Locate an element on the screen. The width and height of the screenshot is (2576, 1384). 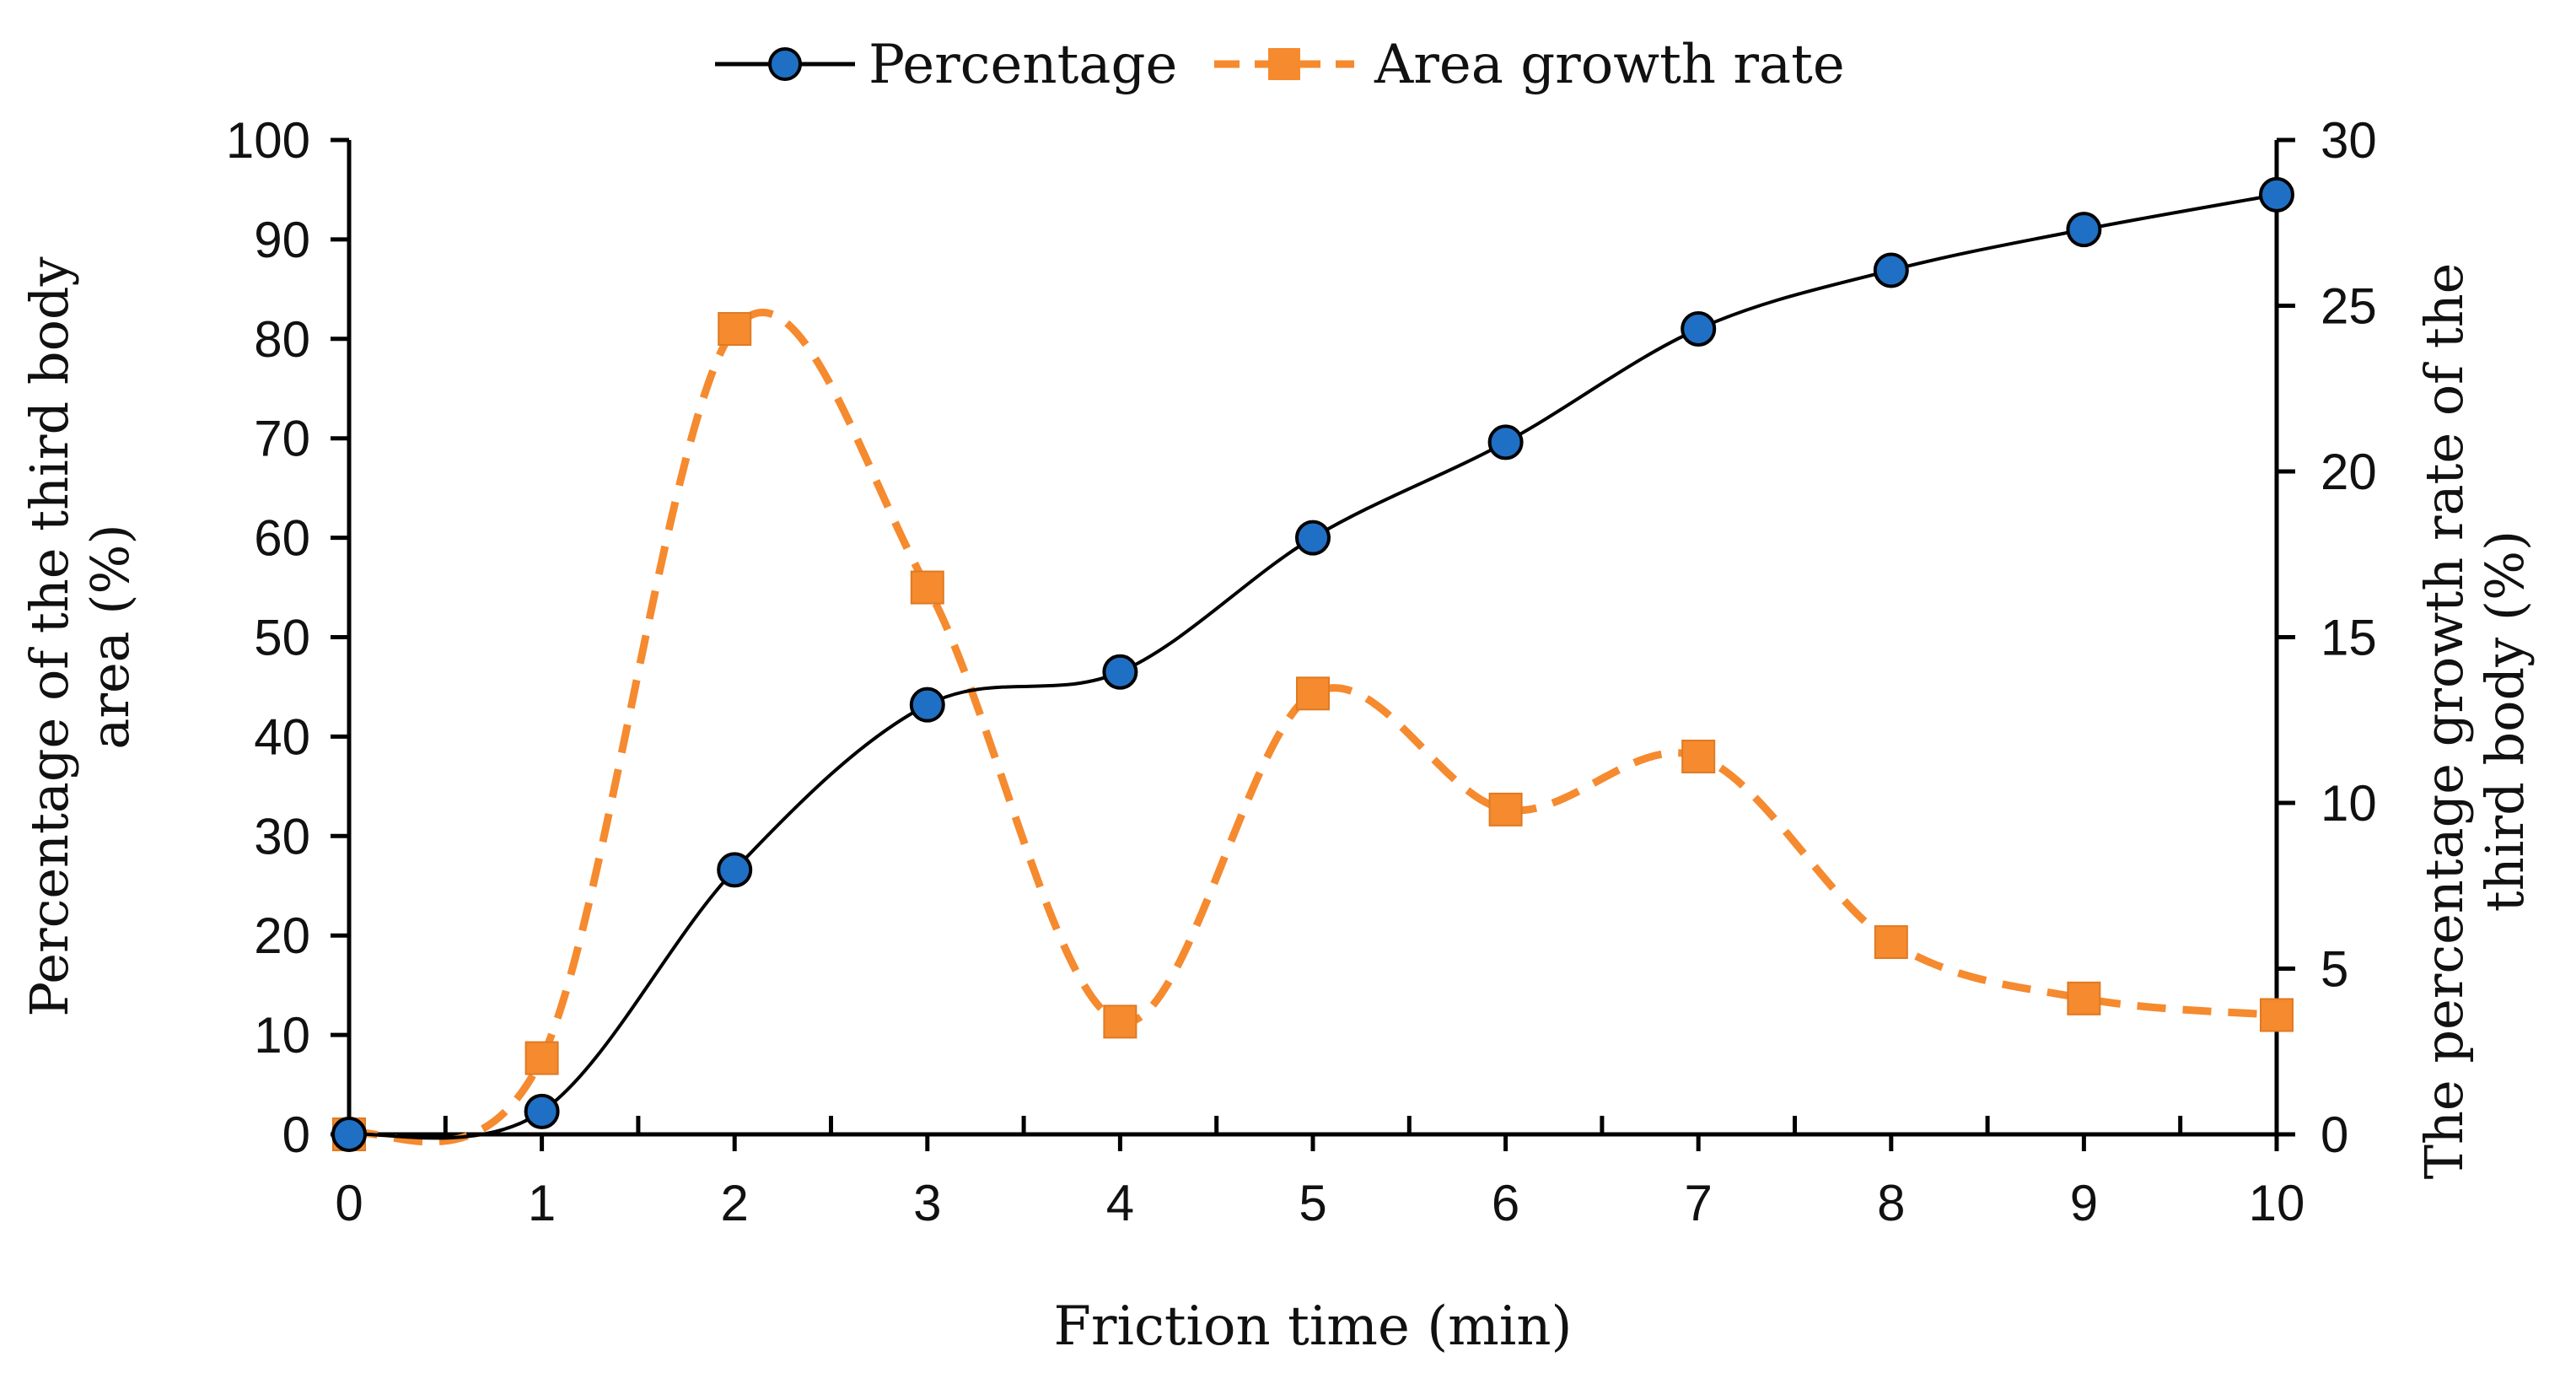
legend-growth-rate-label: Area growth rate is located at coordinates (1610, 65).